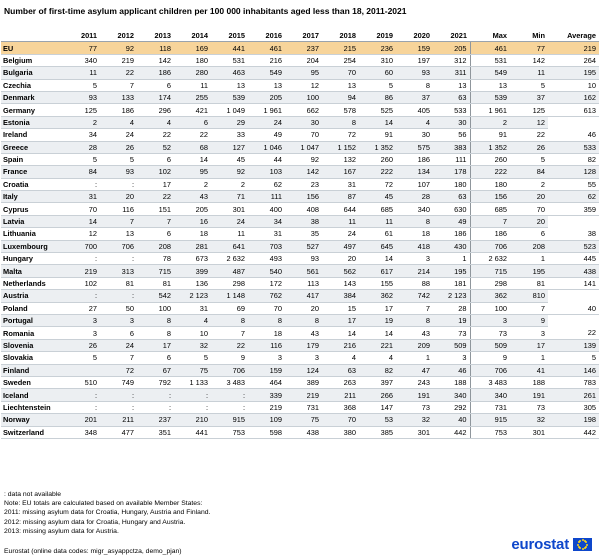 The image size is (600, 560). What do you see at coordinates (303, 346) in the screenshot?
I see `value-cell: 179` at bounding box center [303, 346].